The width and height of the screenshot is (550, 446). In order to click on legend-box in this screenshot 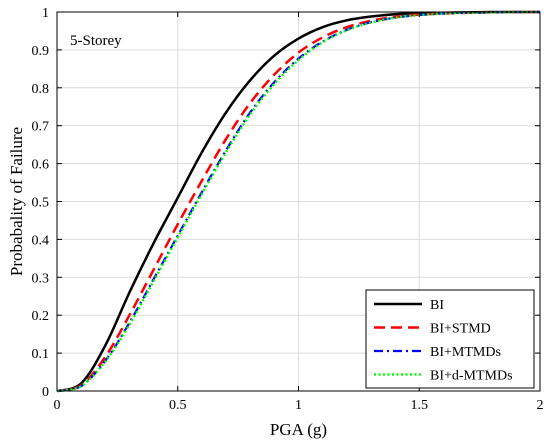, I will do `click(450, 339)`.